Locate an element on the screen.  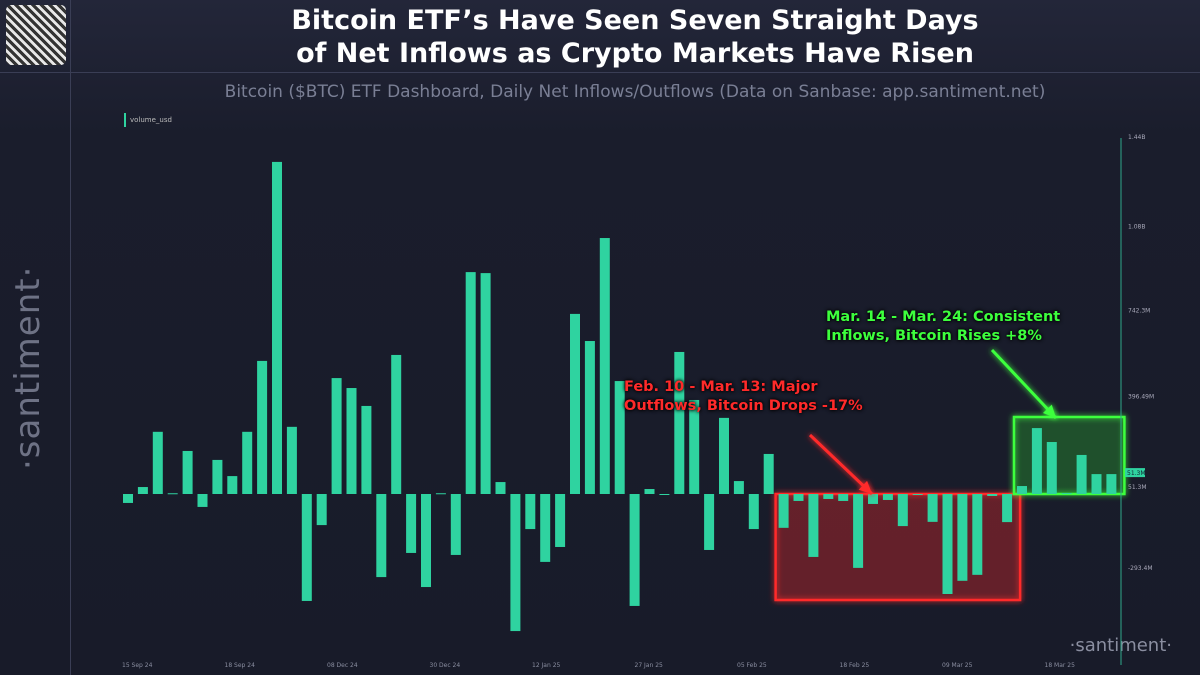
x-tick-label: 27 Jan 25 is located at coordinates (649, 665).